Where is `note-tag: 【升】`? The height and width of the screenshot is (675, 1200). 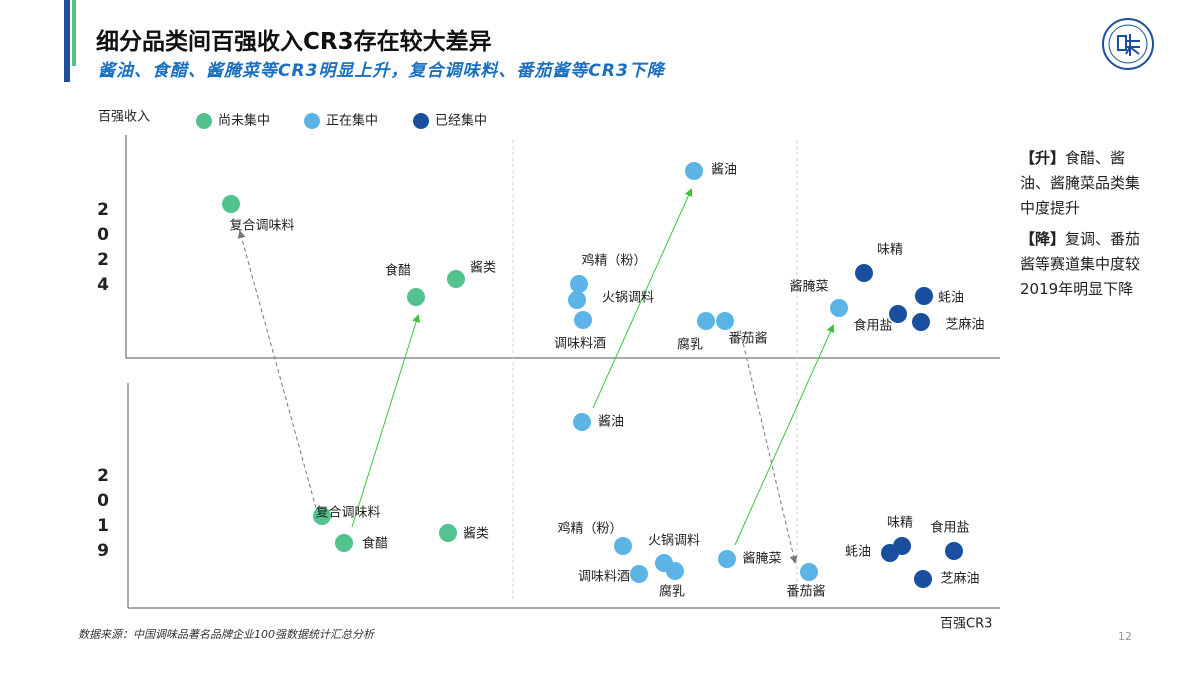 note-tag: 【升】 is located at coordinates (1043, 158).